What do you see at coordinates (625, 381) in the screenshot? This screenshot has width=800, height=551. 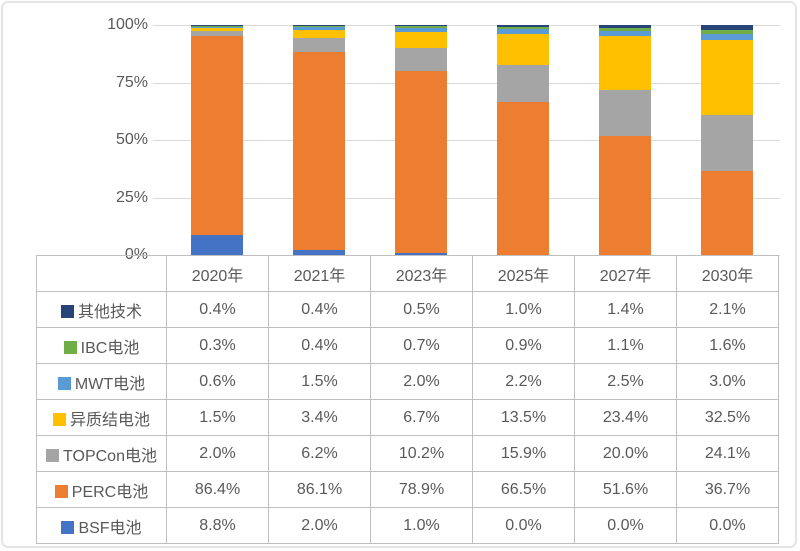 I see `value-cell: 2.5%` at bounding box center [625, 381].